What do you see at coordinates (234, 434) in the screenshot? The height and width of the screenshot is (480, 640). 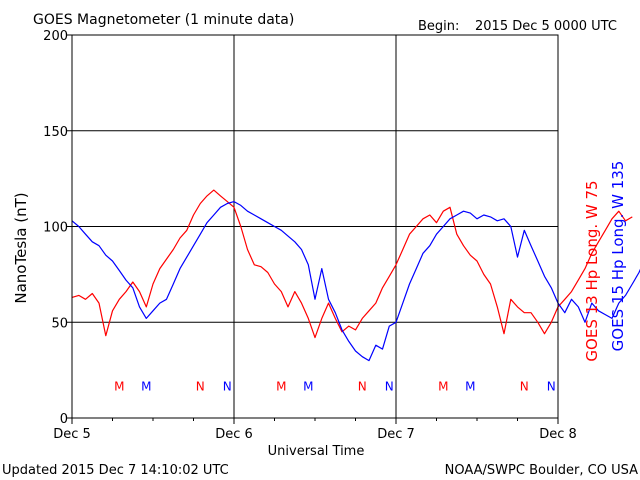 I see `x-tick-label: Dec 6` at bounding box center [234, 434].